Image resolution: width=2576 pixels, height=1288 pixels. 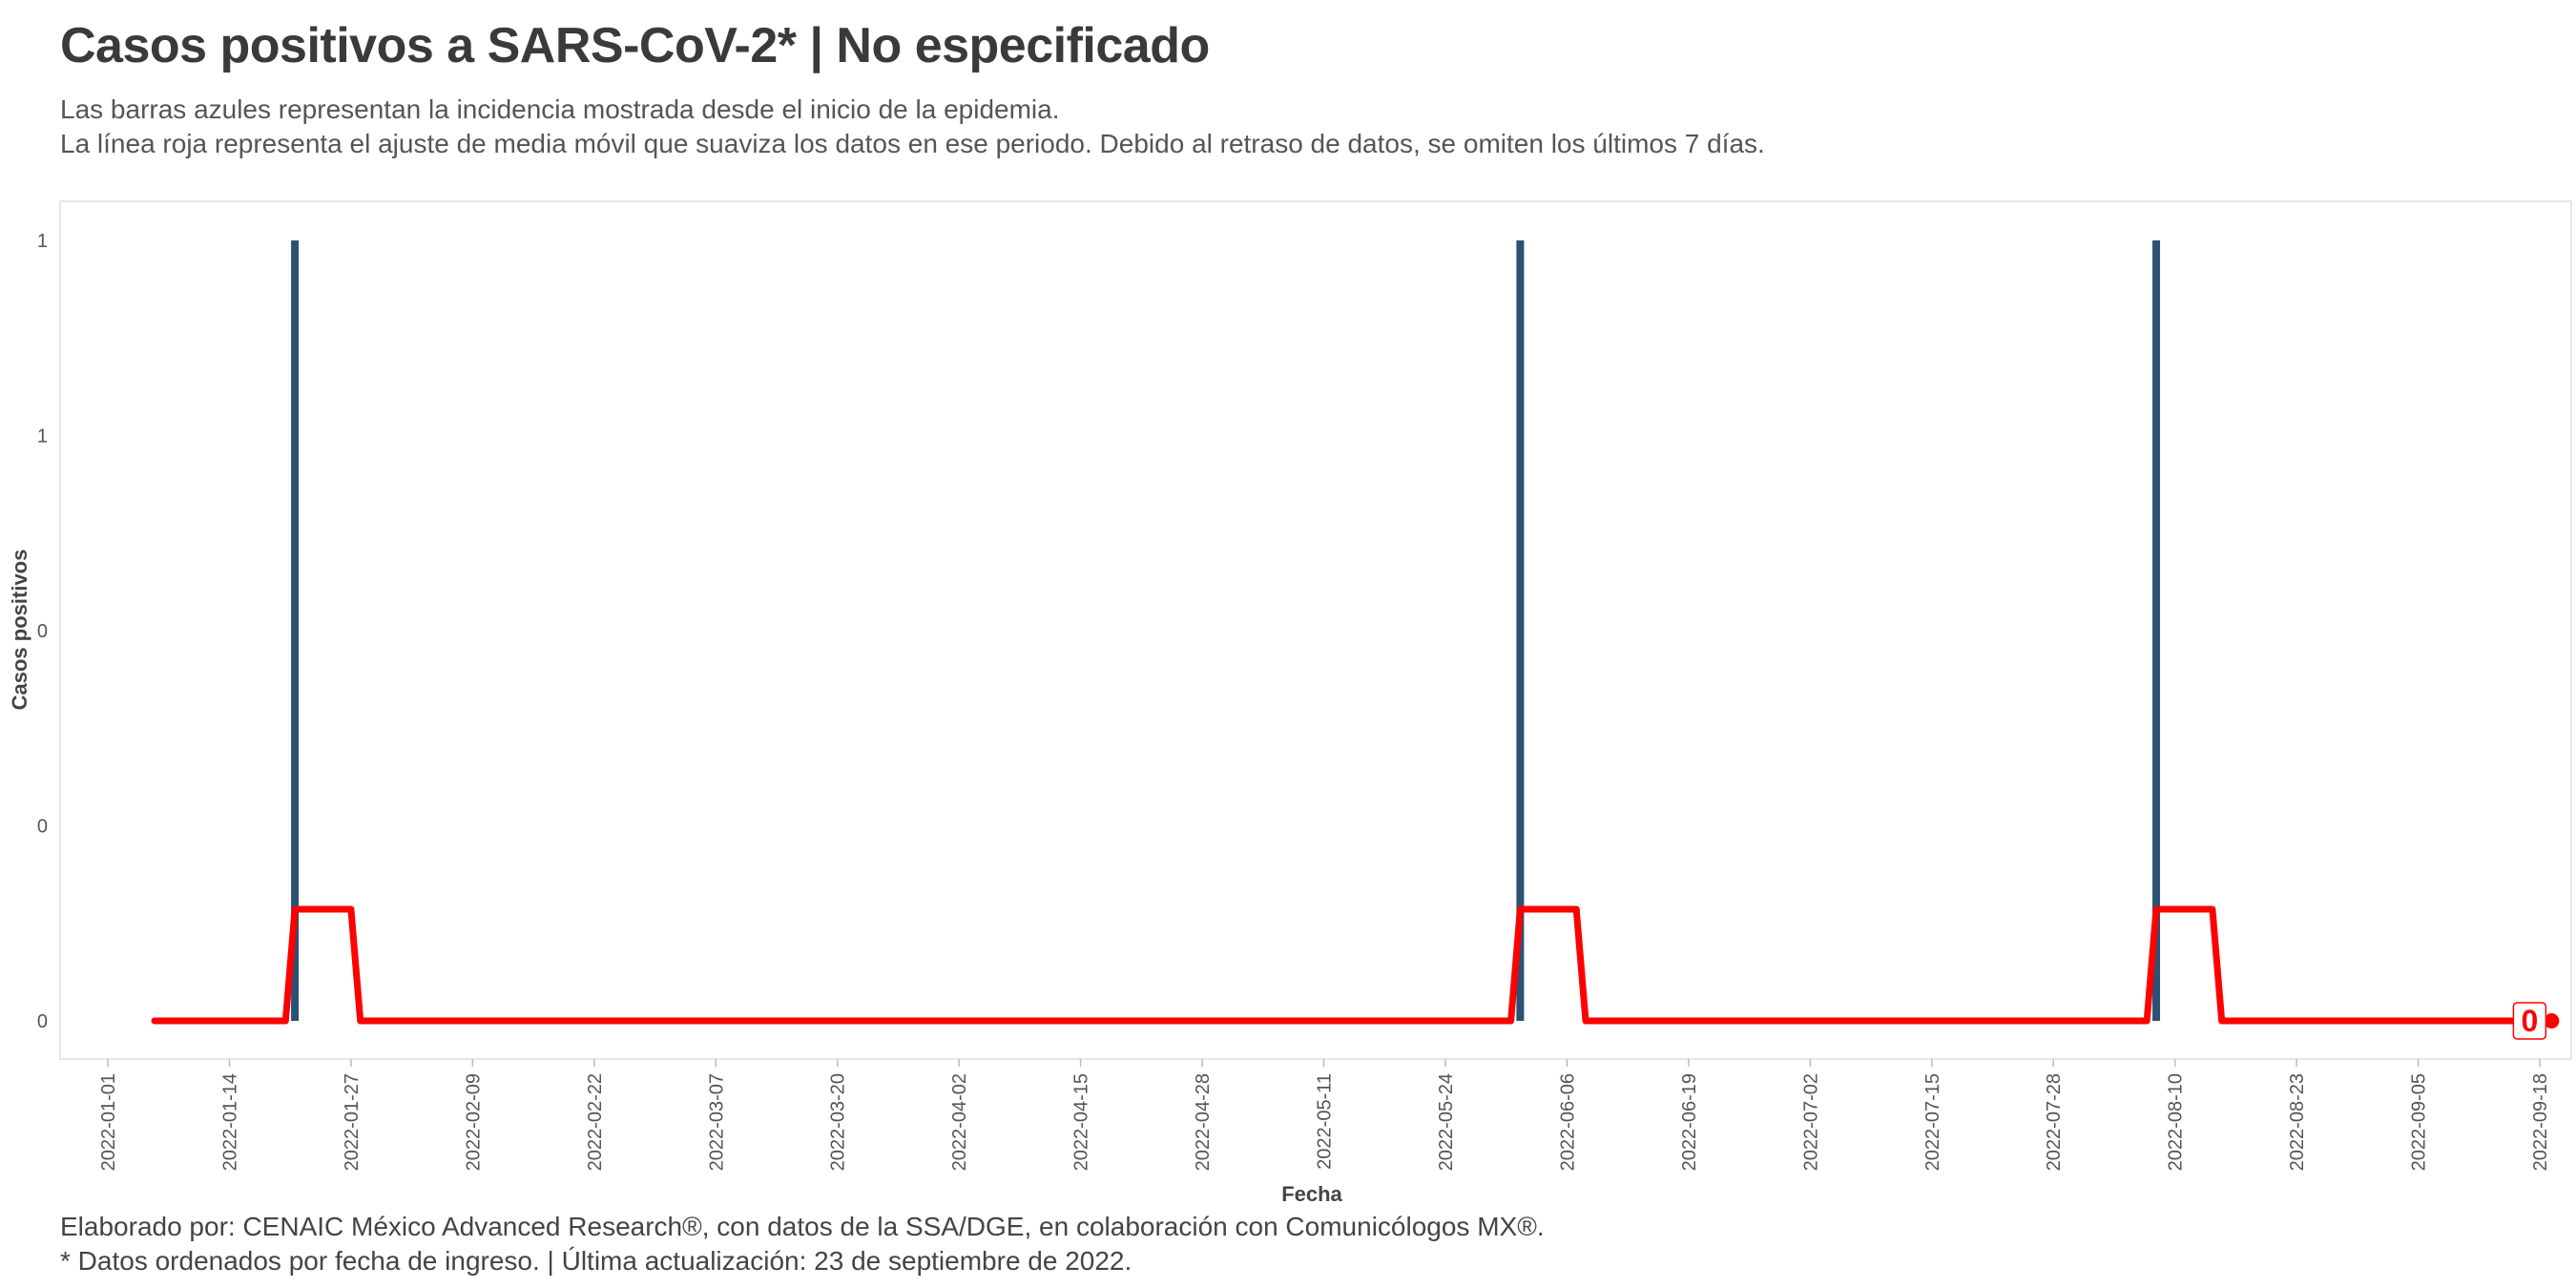 I want to click on x-tick-label: 2022-05-11, so click(x=1325, y=1121).